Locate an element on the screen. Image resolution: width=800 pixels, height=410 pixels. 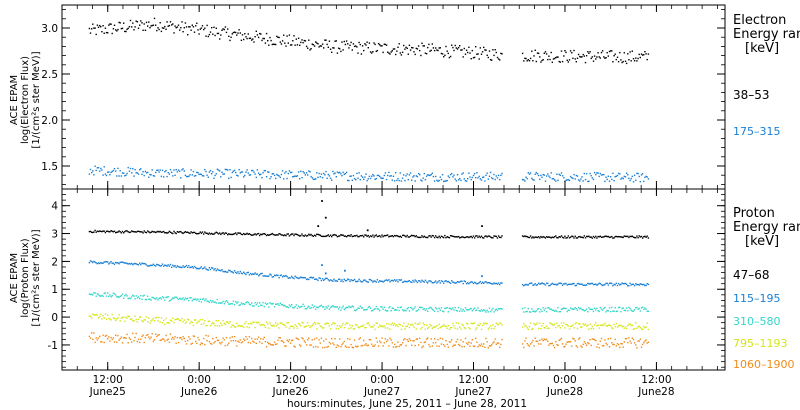
y-tick-label: 2.0 is located at coordinates (49, 121).